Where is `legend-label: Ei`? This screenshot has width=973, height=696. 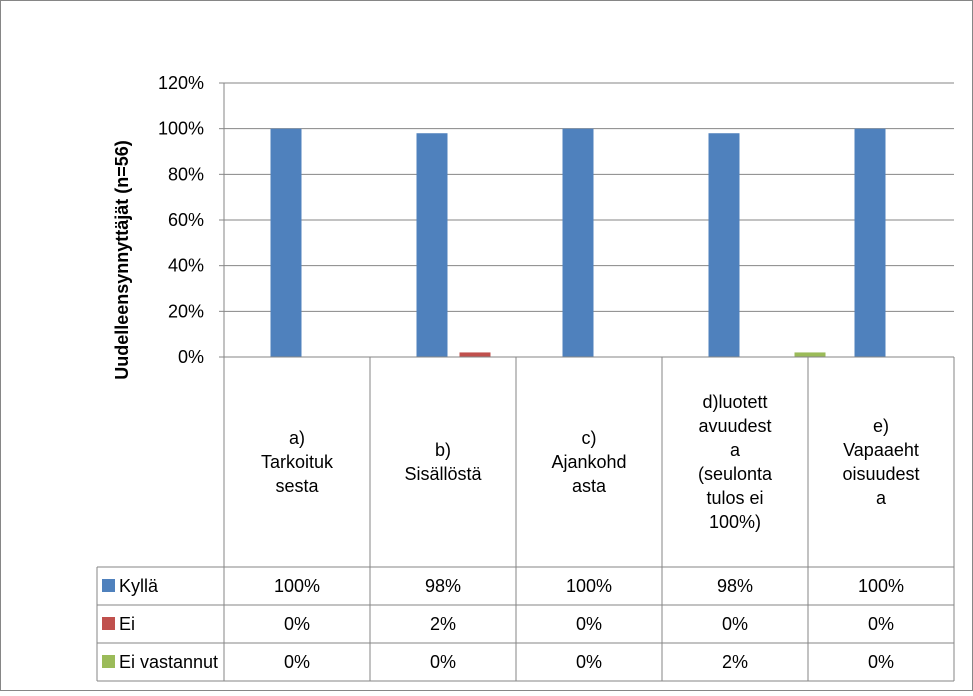
legend-label: Ei is located at coordinates (127, 624).